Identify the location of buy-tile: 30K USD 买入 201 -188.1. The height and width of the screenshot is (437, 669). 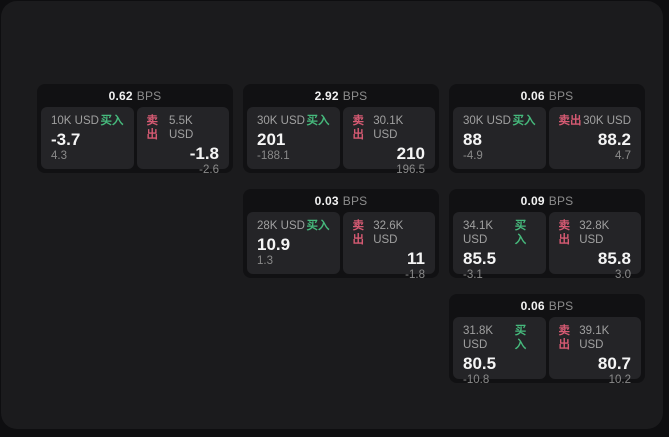
(293, 138).